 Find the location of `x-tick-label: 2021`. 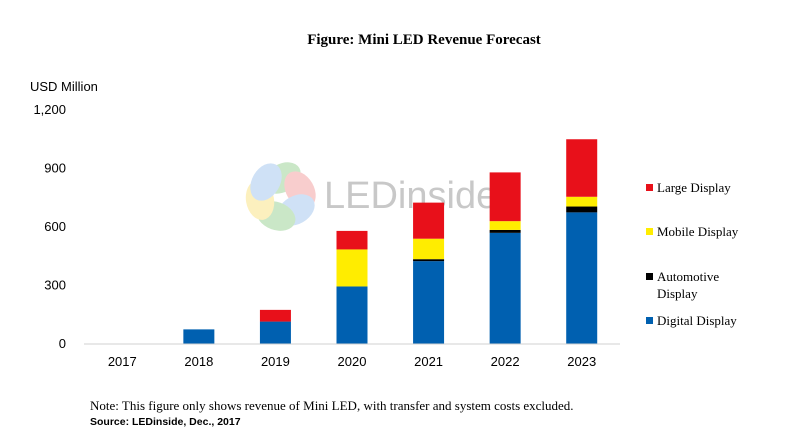

x-tick-label: 2021 is located at coordinates (428, 361).